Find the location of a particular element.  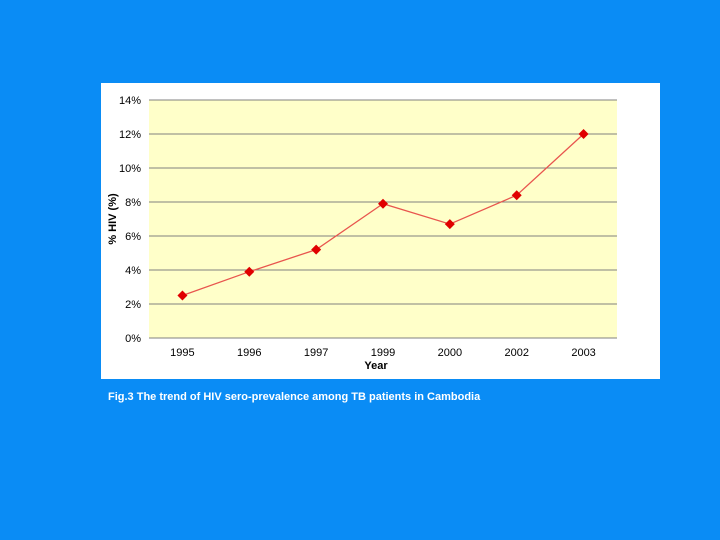

x-tick-labels: 1995 1996 1997 1999 2000 2002 2003 is located at coordinates (383, 353).